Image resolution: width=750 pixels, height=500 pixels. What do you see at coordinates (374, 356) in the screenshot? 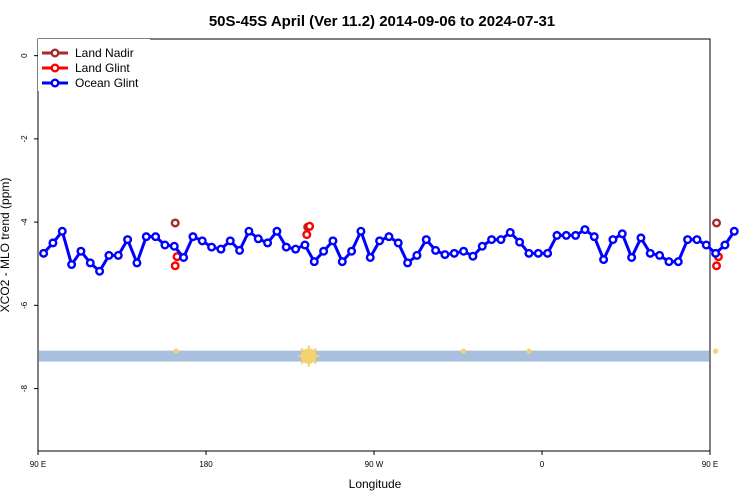
I see `footer-band-bar` at bounding box center [374, 356].